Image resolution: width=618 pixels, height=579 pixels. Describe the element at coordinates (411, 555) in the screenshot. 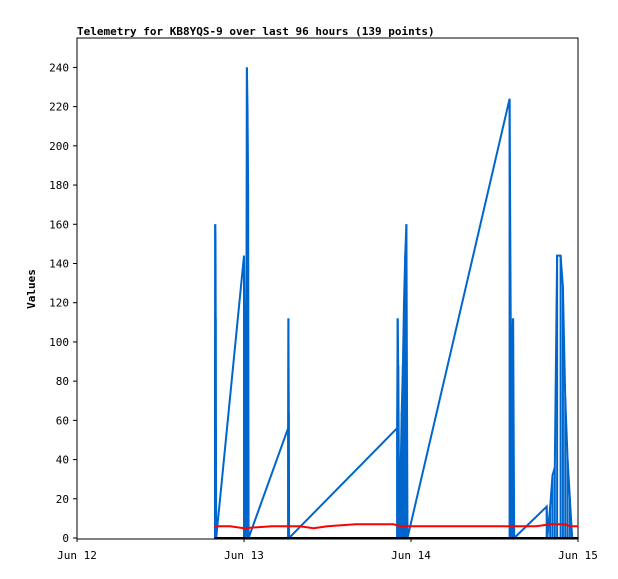

I see `x-tick-label: Jun 14` at that location.